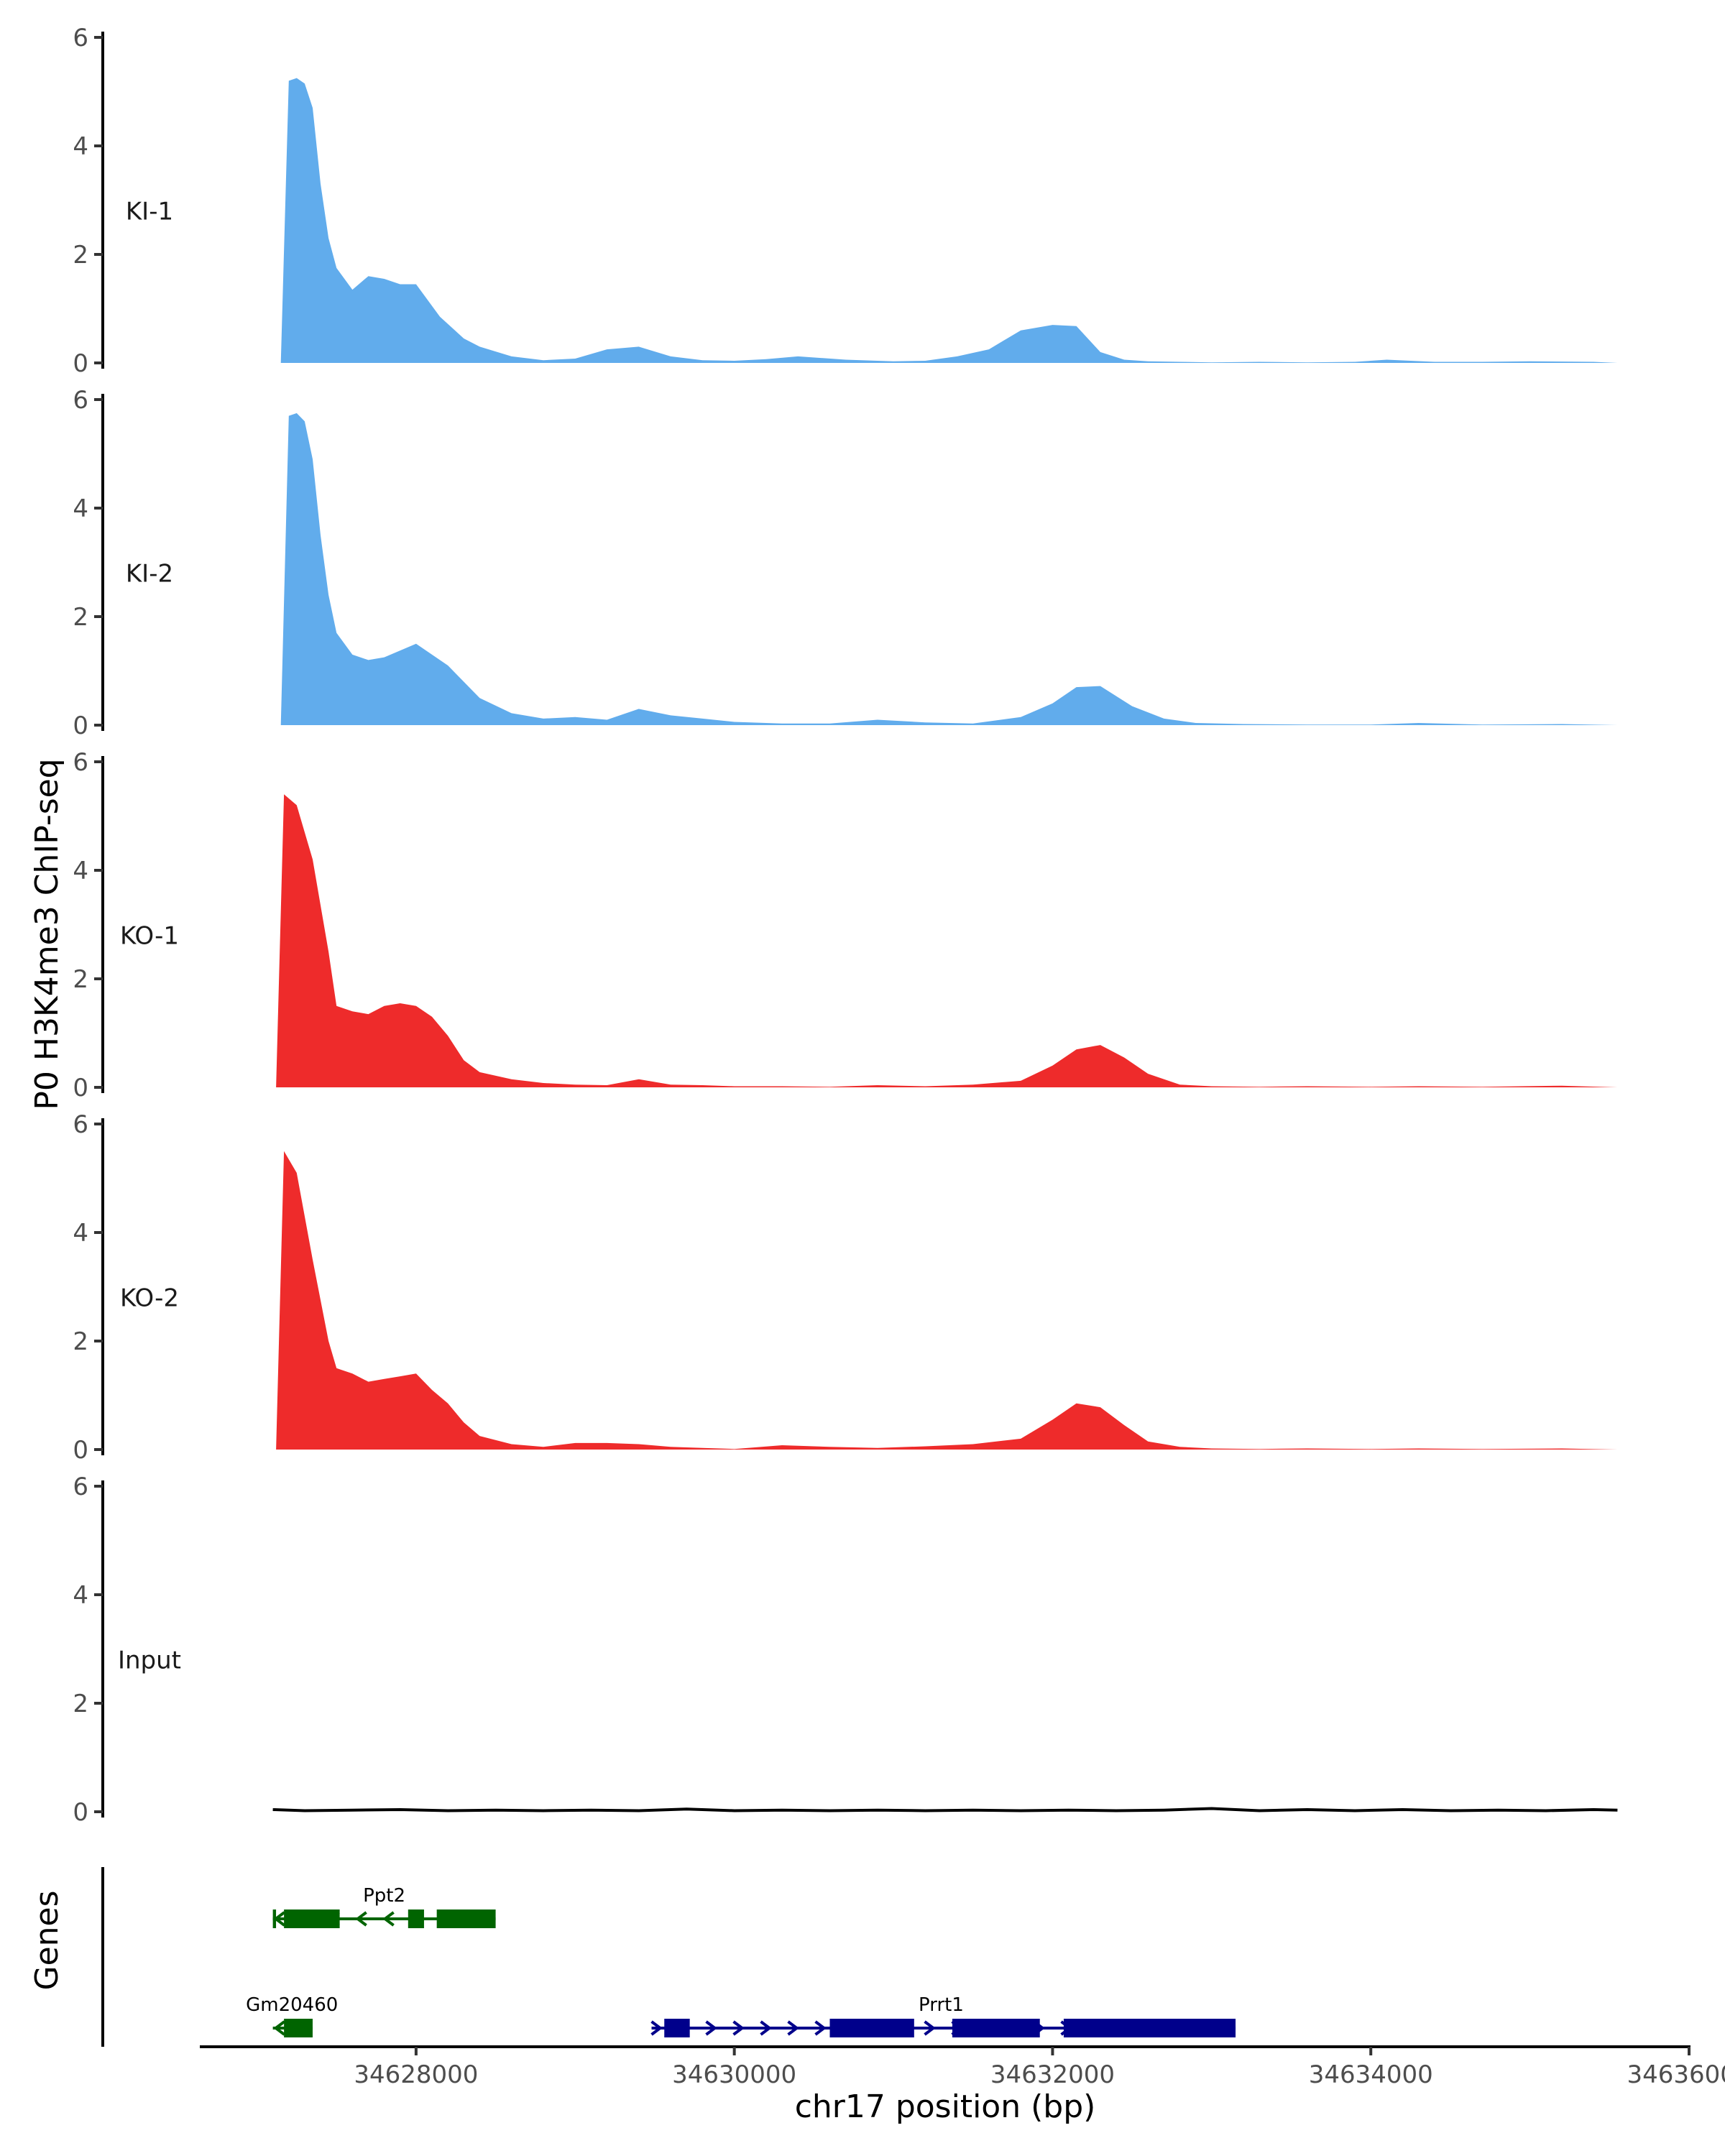 Image resolution: width=1725 pixels, height=2156 pixels. What do you see at coordinates (1052, 2074) in the screenshot?
I see `x-tick-label: 34632000` at bounding box center [1052, 2074].